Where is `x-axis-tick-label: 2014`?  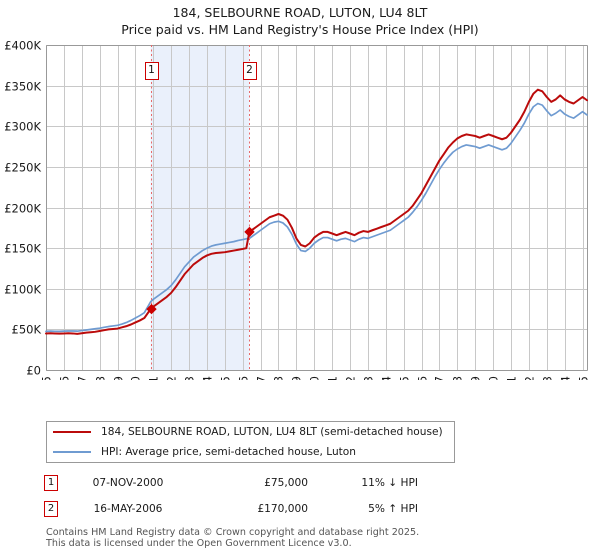
x-axis-tick-label: 2014 is located at coordinates (387, 378).